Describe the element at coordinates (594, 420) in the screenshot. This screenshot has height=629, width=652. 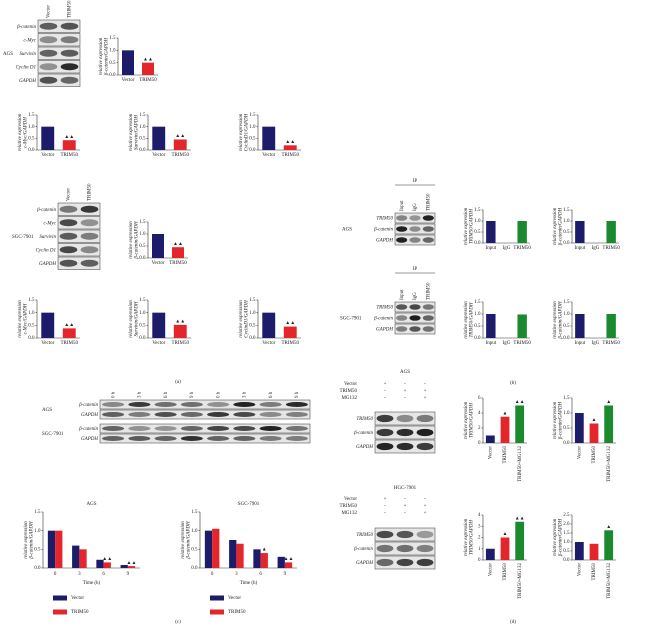
I see `significance: ▲` at that location.